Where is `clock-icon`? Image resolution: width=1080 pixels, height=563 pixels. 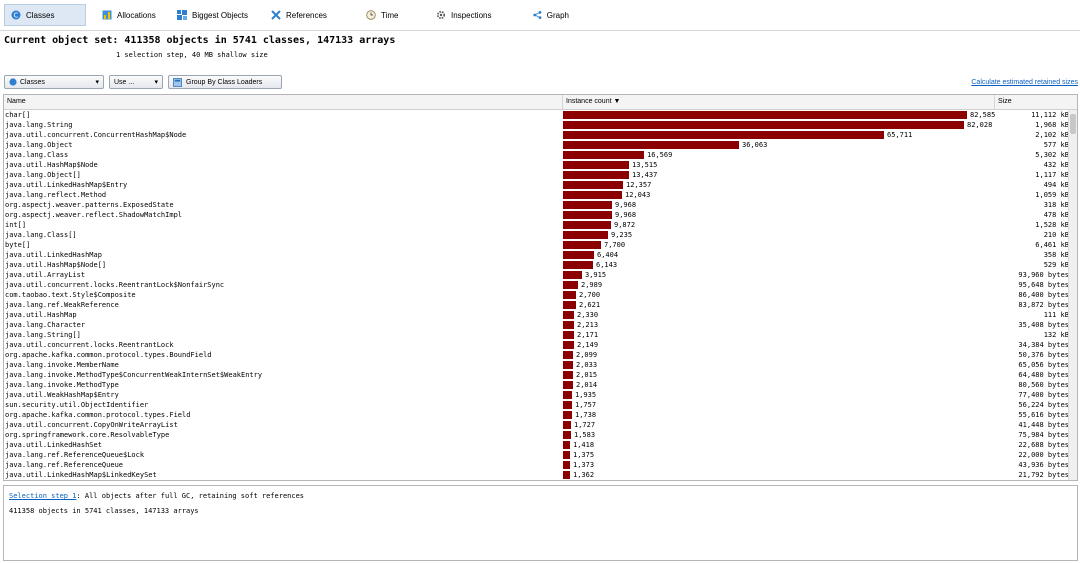 clock-icon is located at coordinates (371, 15).